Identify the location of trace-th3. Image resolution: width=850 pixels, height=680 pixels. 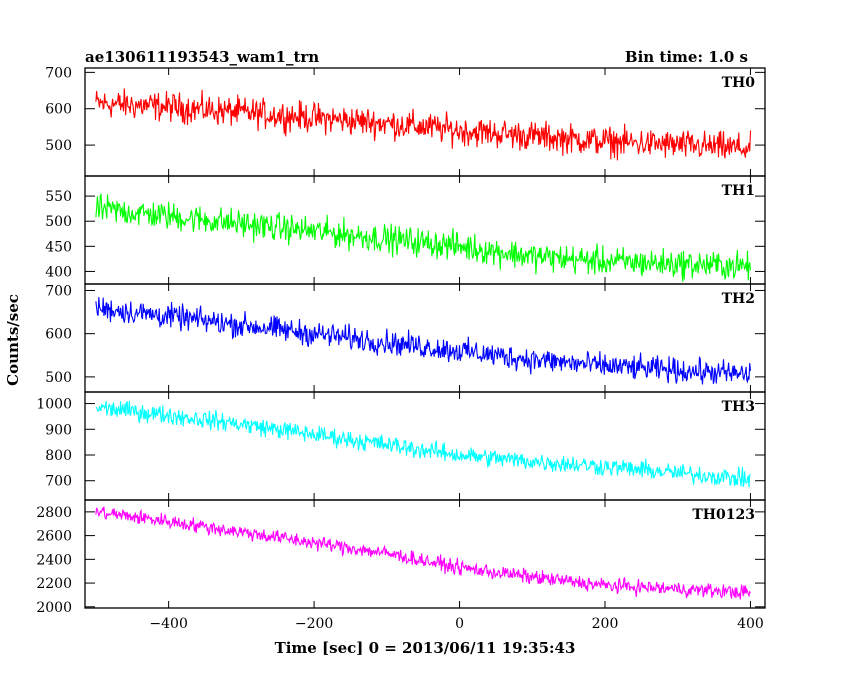
(423, 444).